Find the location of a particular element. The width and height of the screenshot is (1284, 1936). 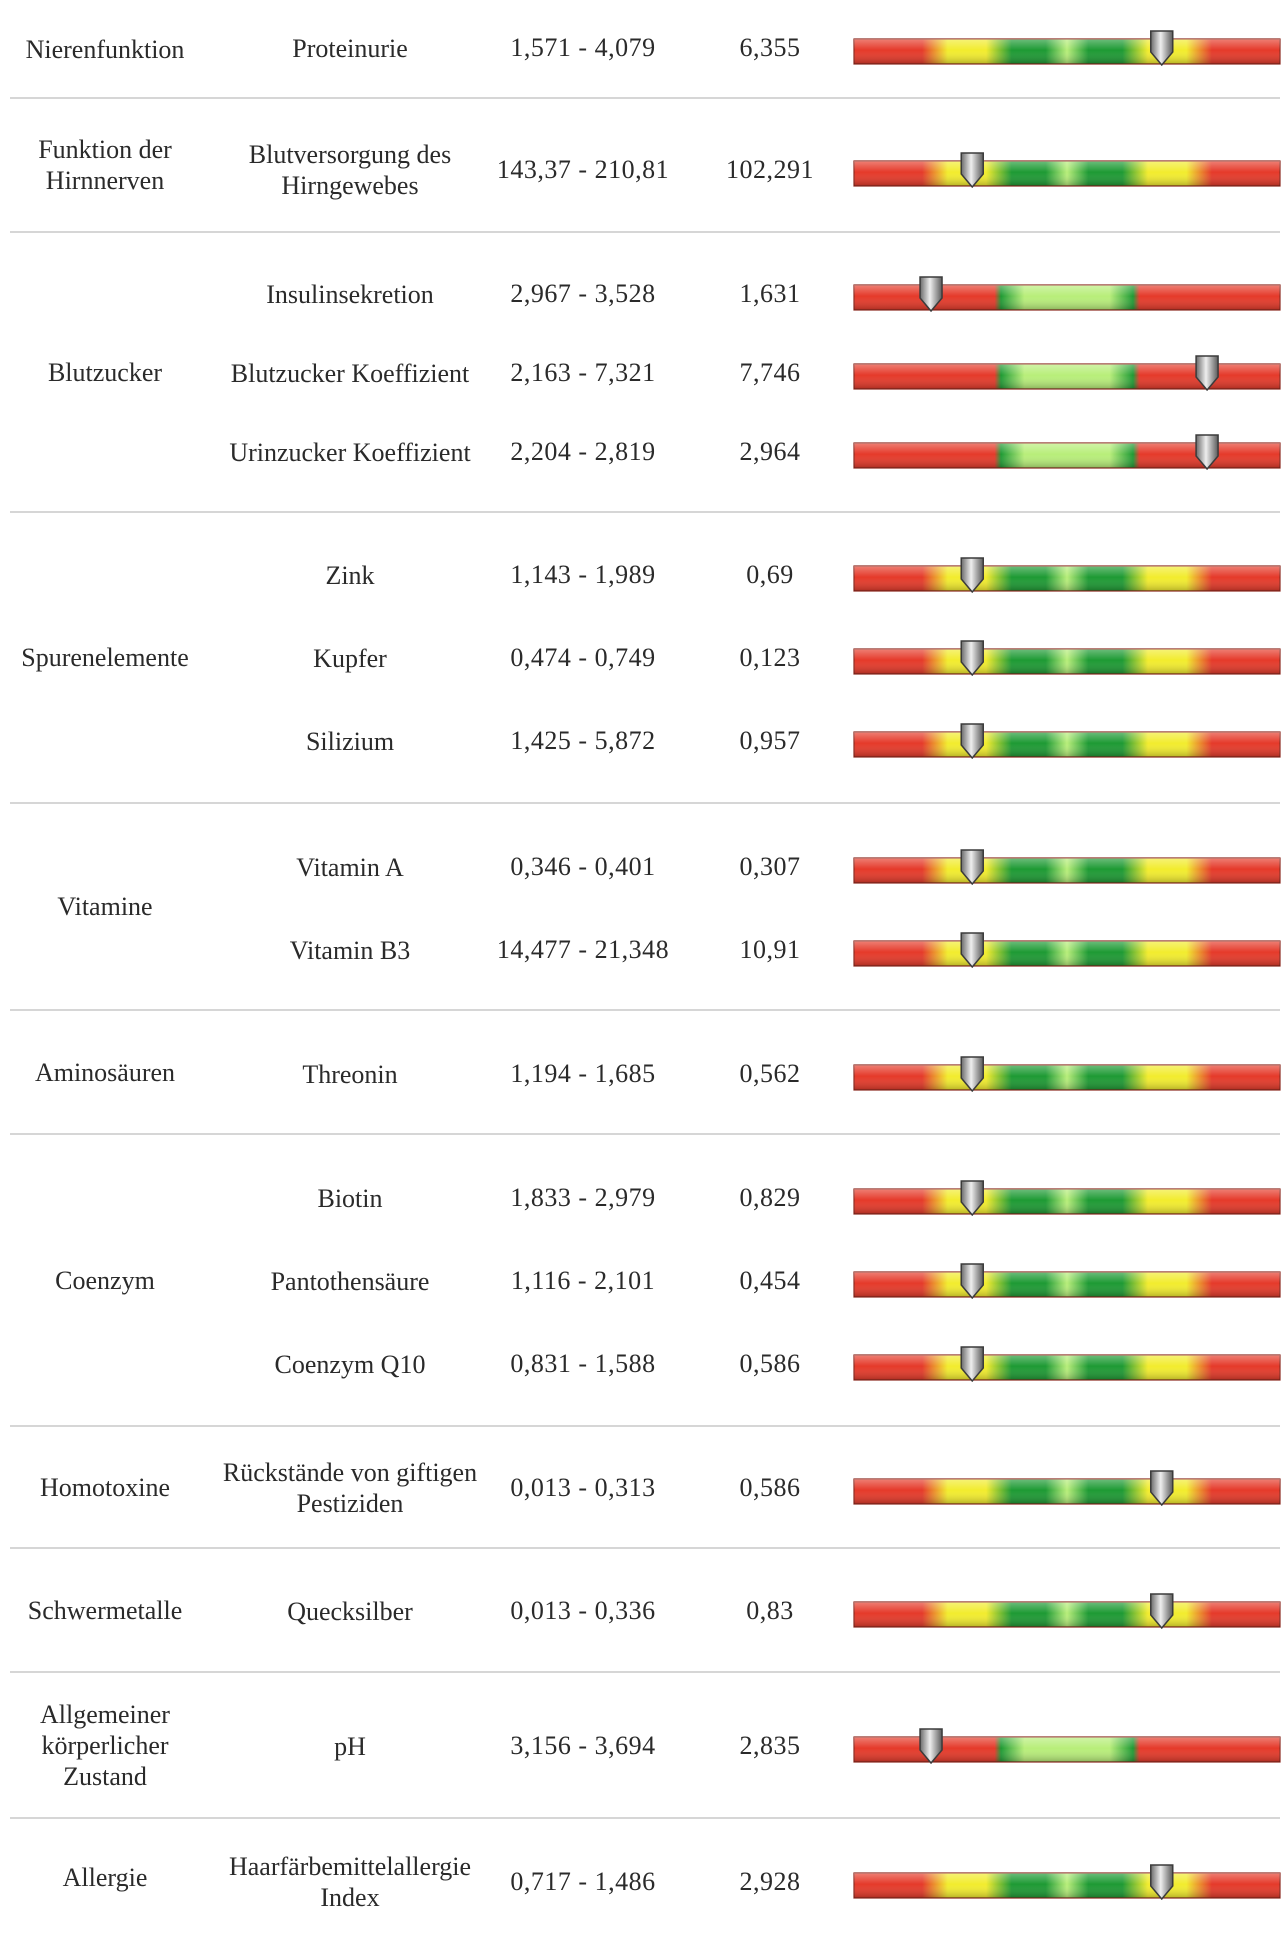

parameter-name: Biotin is located at coordinates (350, 1198).